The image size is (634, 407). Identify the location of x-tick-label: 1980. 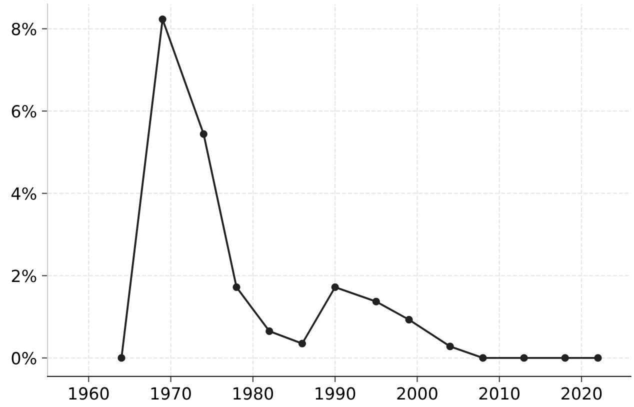
(254, 393).